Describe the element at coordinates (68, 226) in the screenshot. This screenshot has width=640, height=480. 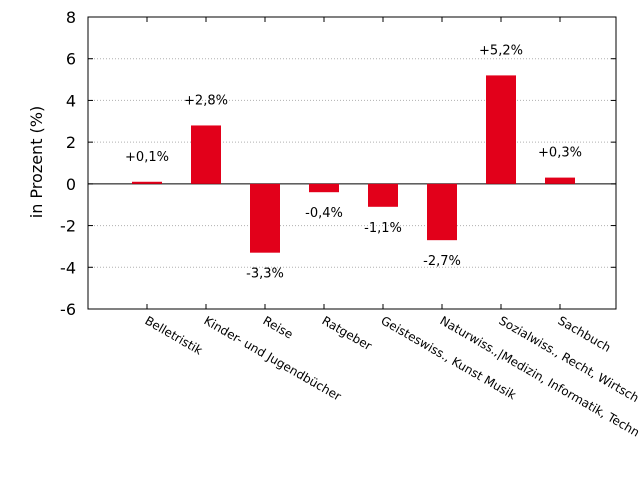
I see `y-tick-label: -2` at that location.